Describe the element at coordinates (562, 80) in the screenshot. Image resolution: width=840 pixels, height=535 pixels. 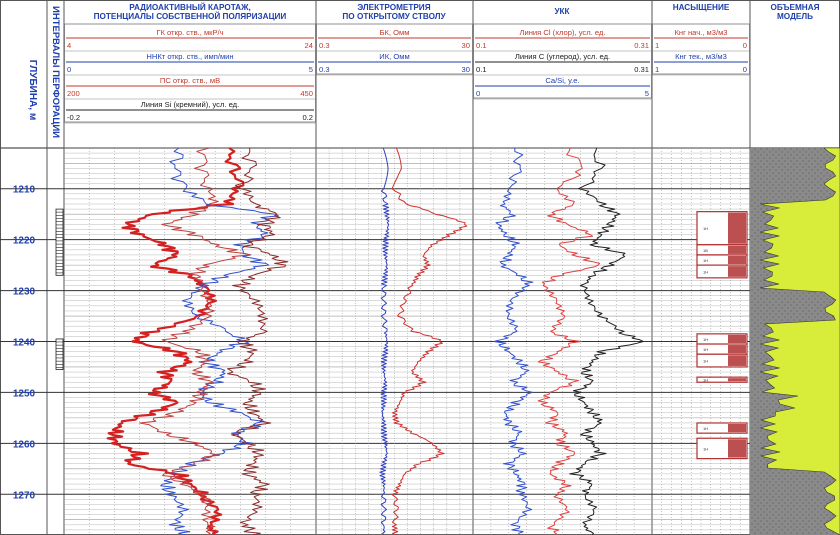
I see `ukk-scale-2-label: Ca/Si, у.е.` at that location.